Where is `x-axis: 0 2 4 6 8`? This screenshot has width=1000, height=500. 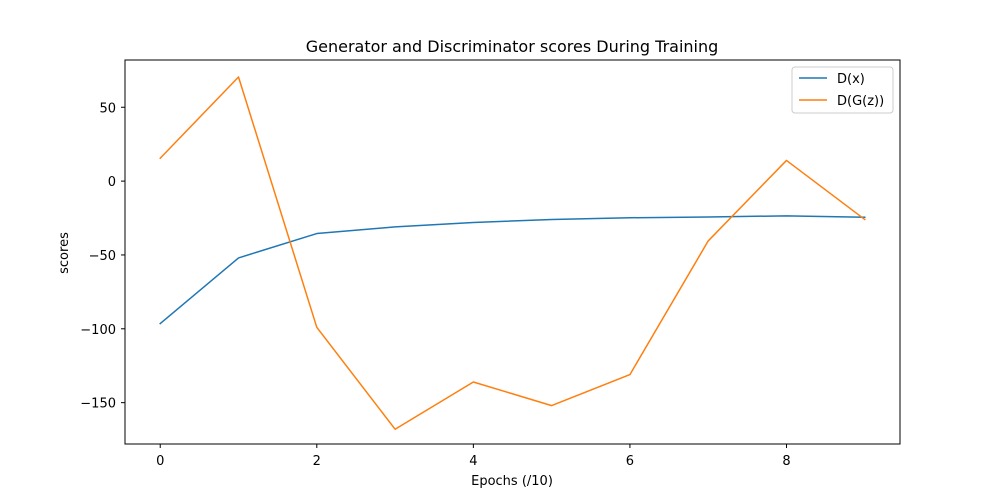 x-axis: 0 2 4 6 8 is located at coordinates (473, 456).